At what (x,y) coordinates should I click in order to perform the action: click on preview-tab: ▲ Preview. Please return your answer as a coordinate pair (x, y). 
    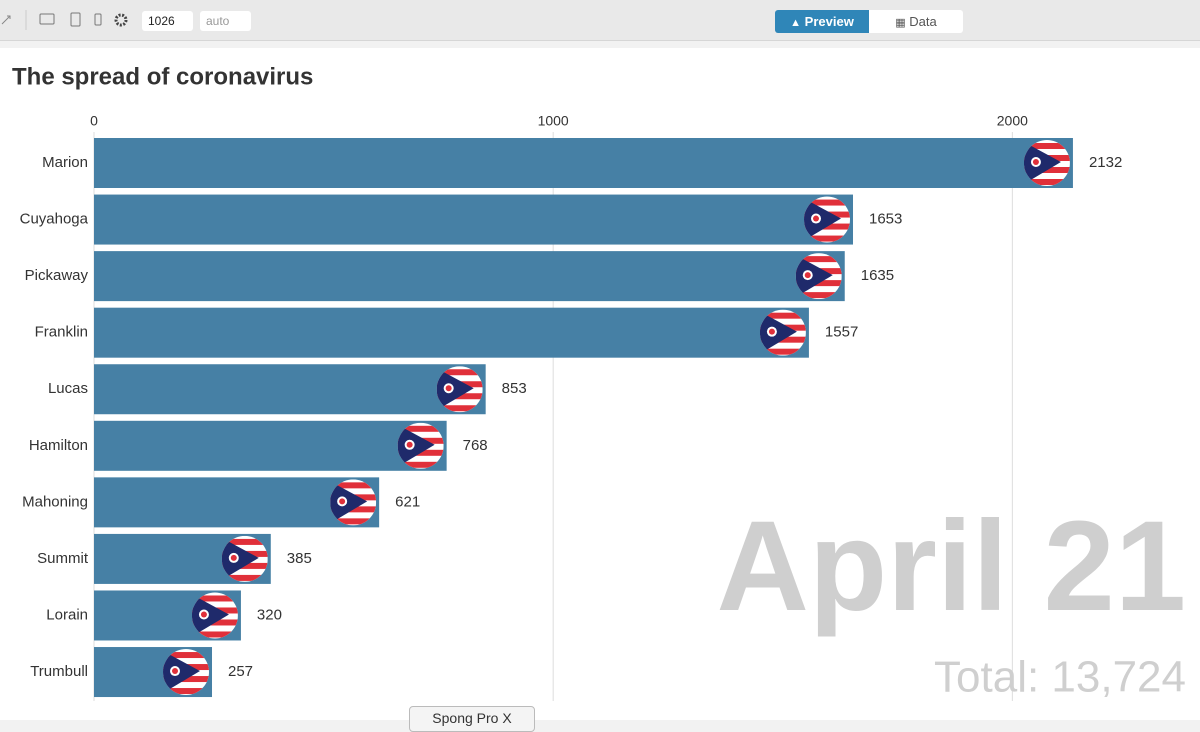
    Looking at the image, I should click on (822, 21).